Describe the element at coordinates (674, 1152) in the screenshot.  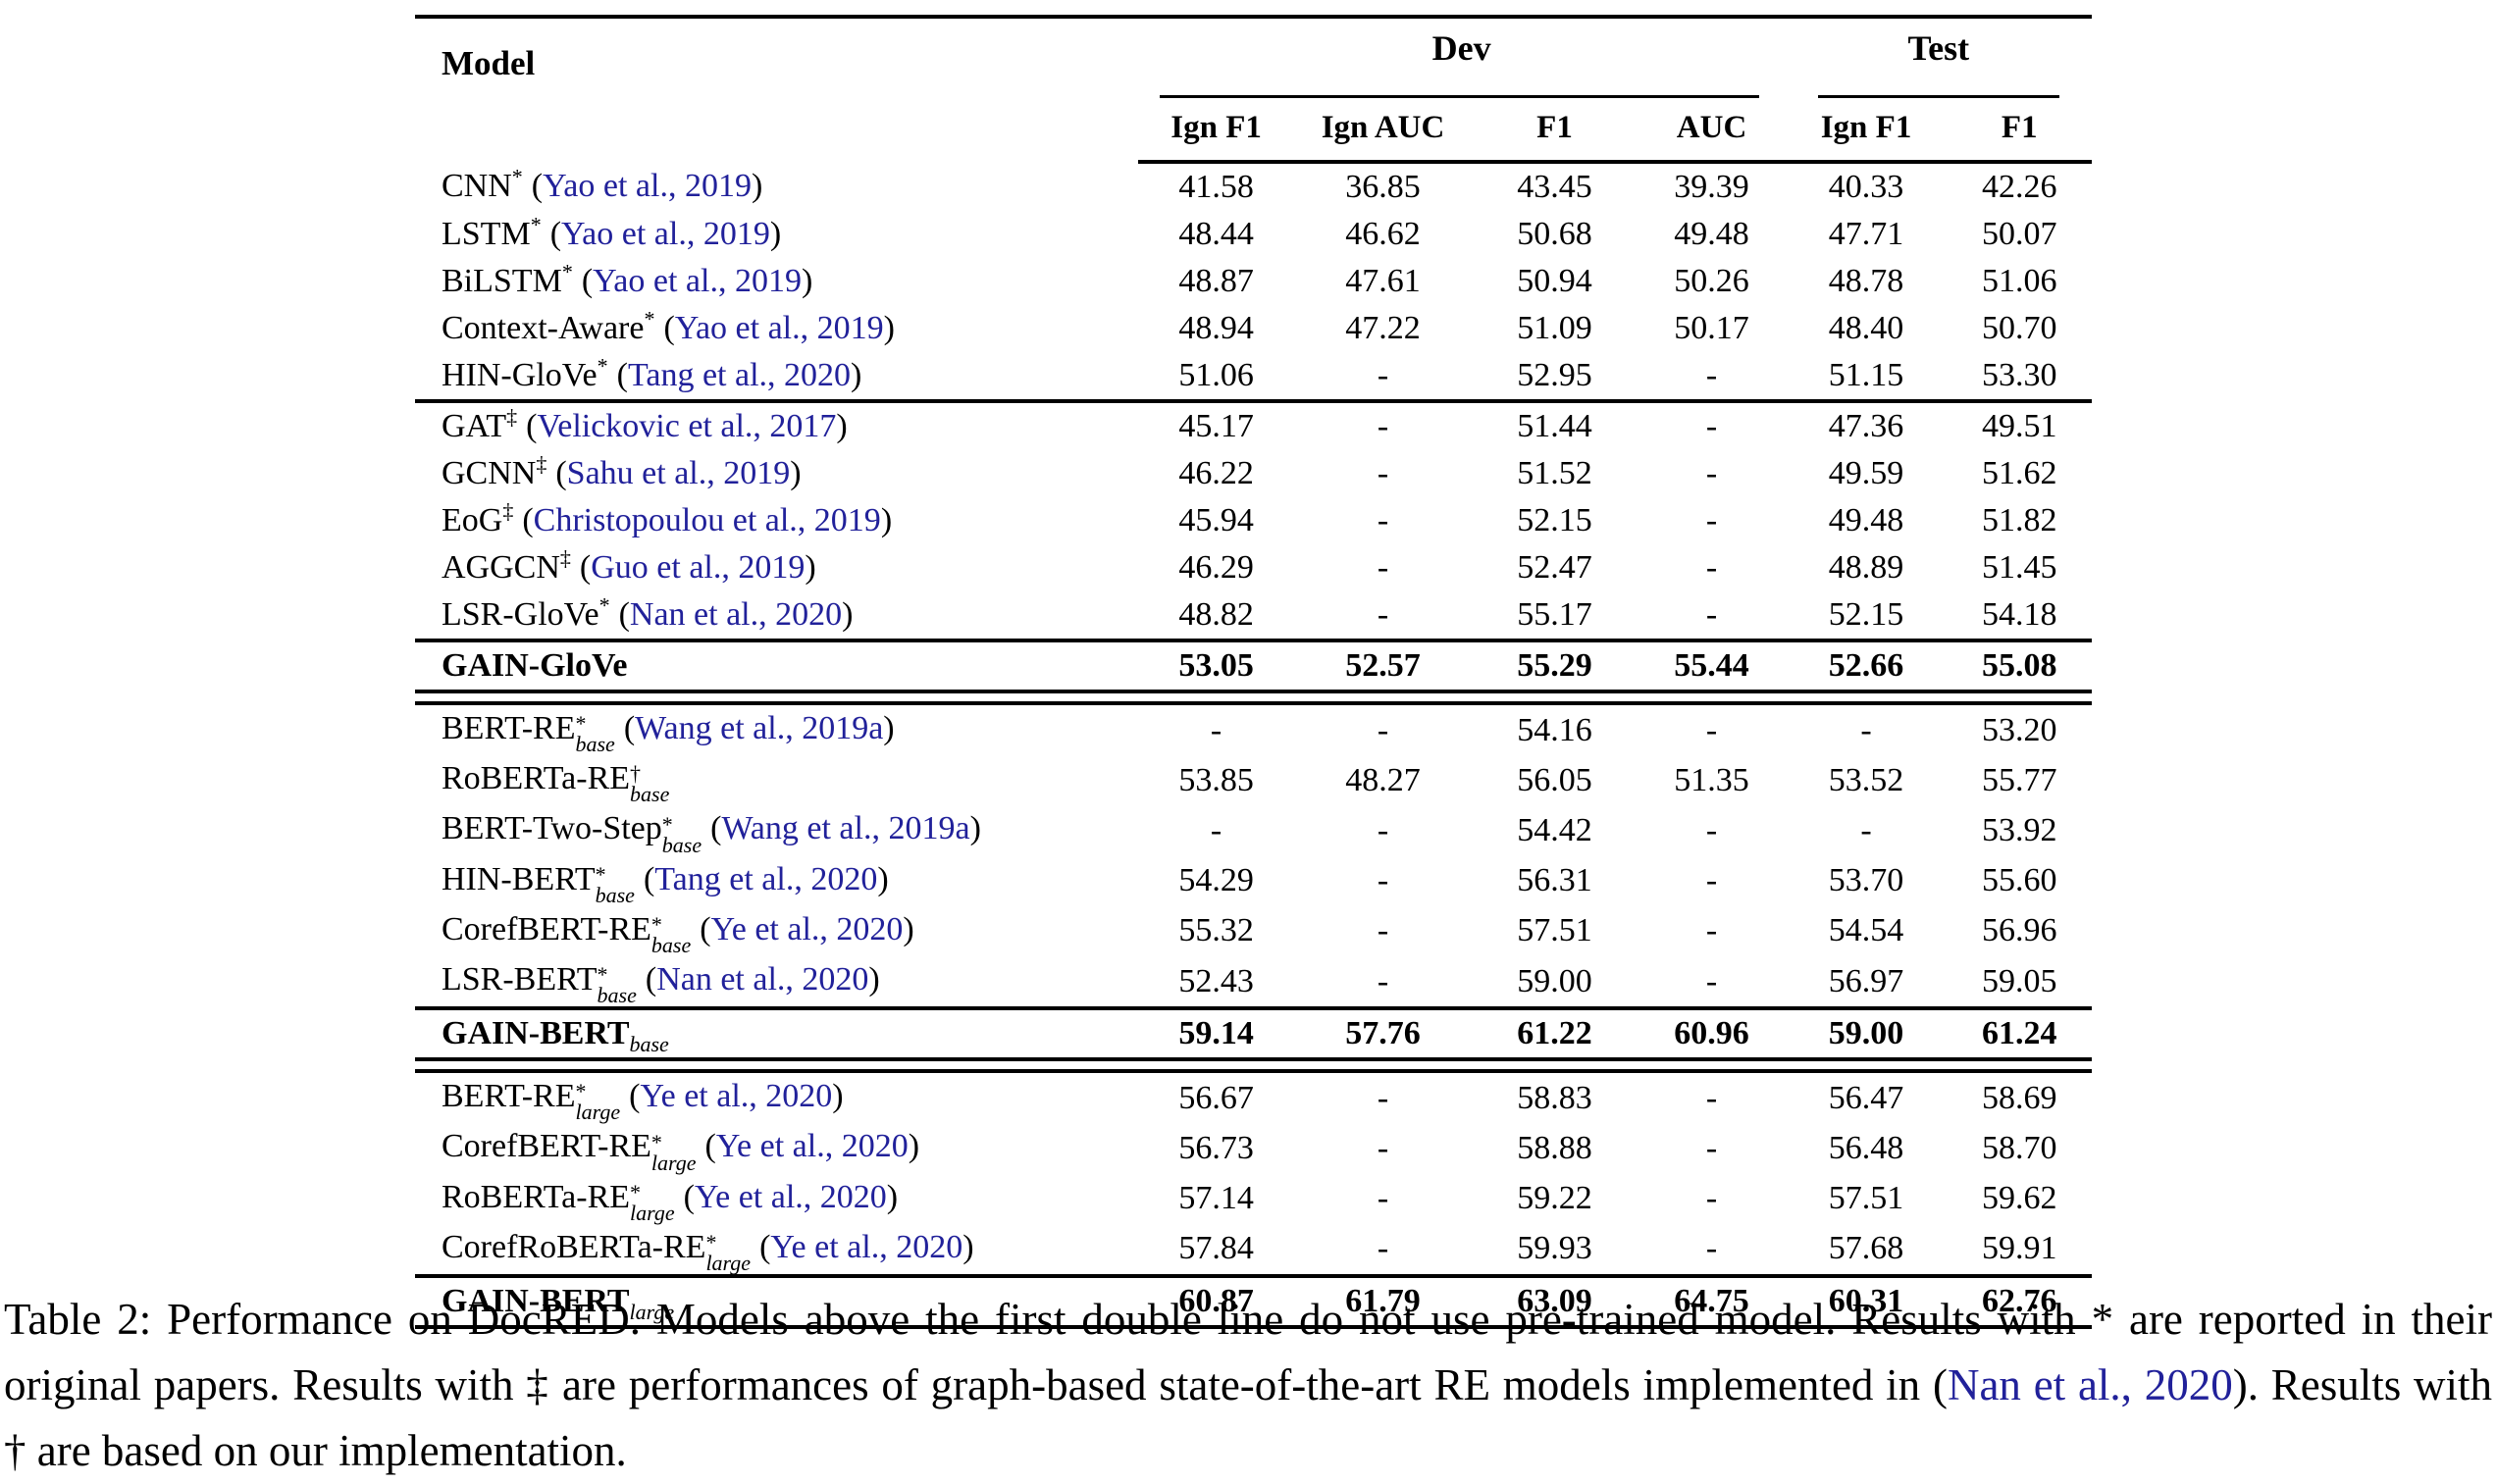
I see `model-scripts: * large` at that location.